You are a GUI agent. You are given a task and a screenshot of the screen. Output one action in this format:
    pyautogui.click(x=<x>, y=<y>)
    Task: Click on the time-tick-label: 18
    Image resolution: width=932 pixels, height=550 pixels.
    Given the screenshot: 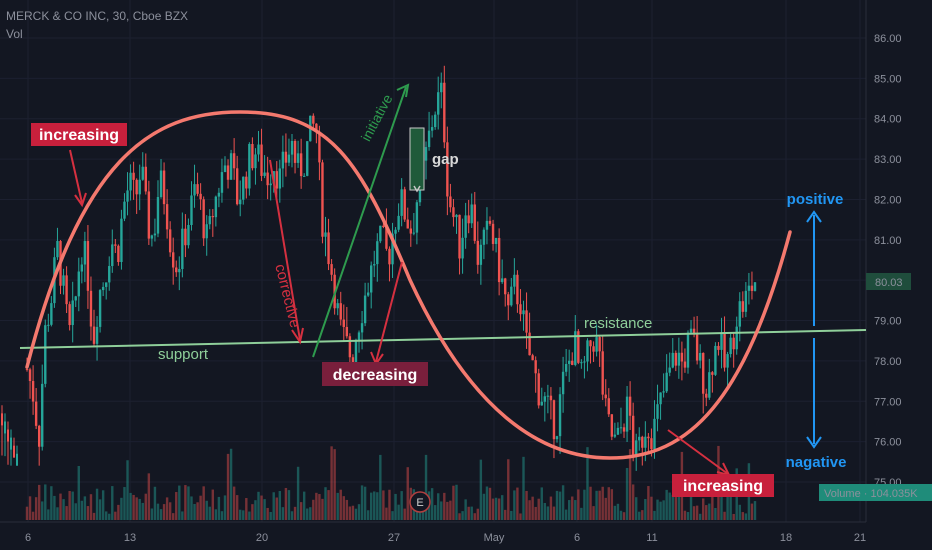 What is the action you would take?
    pyautogui.click(x=786, y=538)
    